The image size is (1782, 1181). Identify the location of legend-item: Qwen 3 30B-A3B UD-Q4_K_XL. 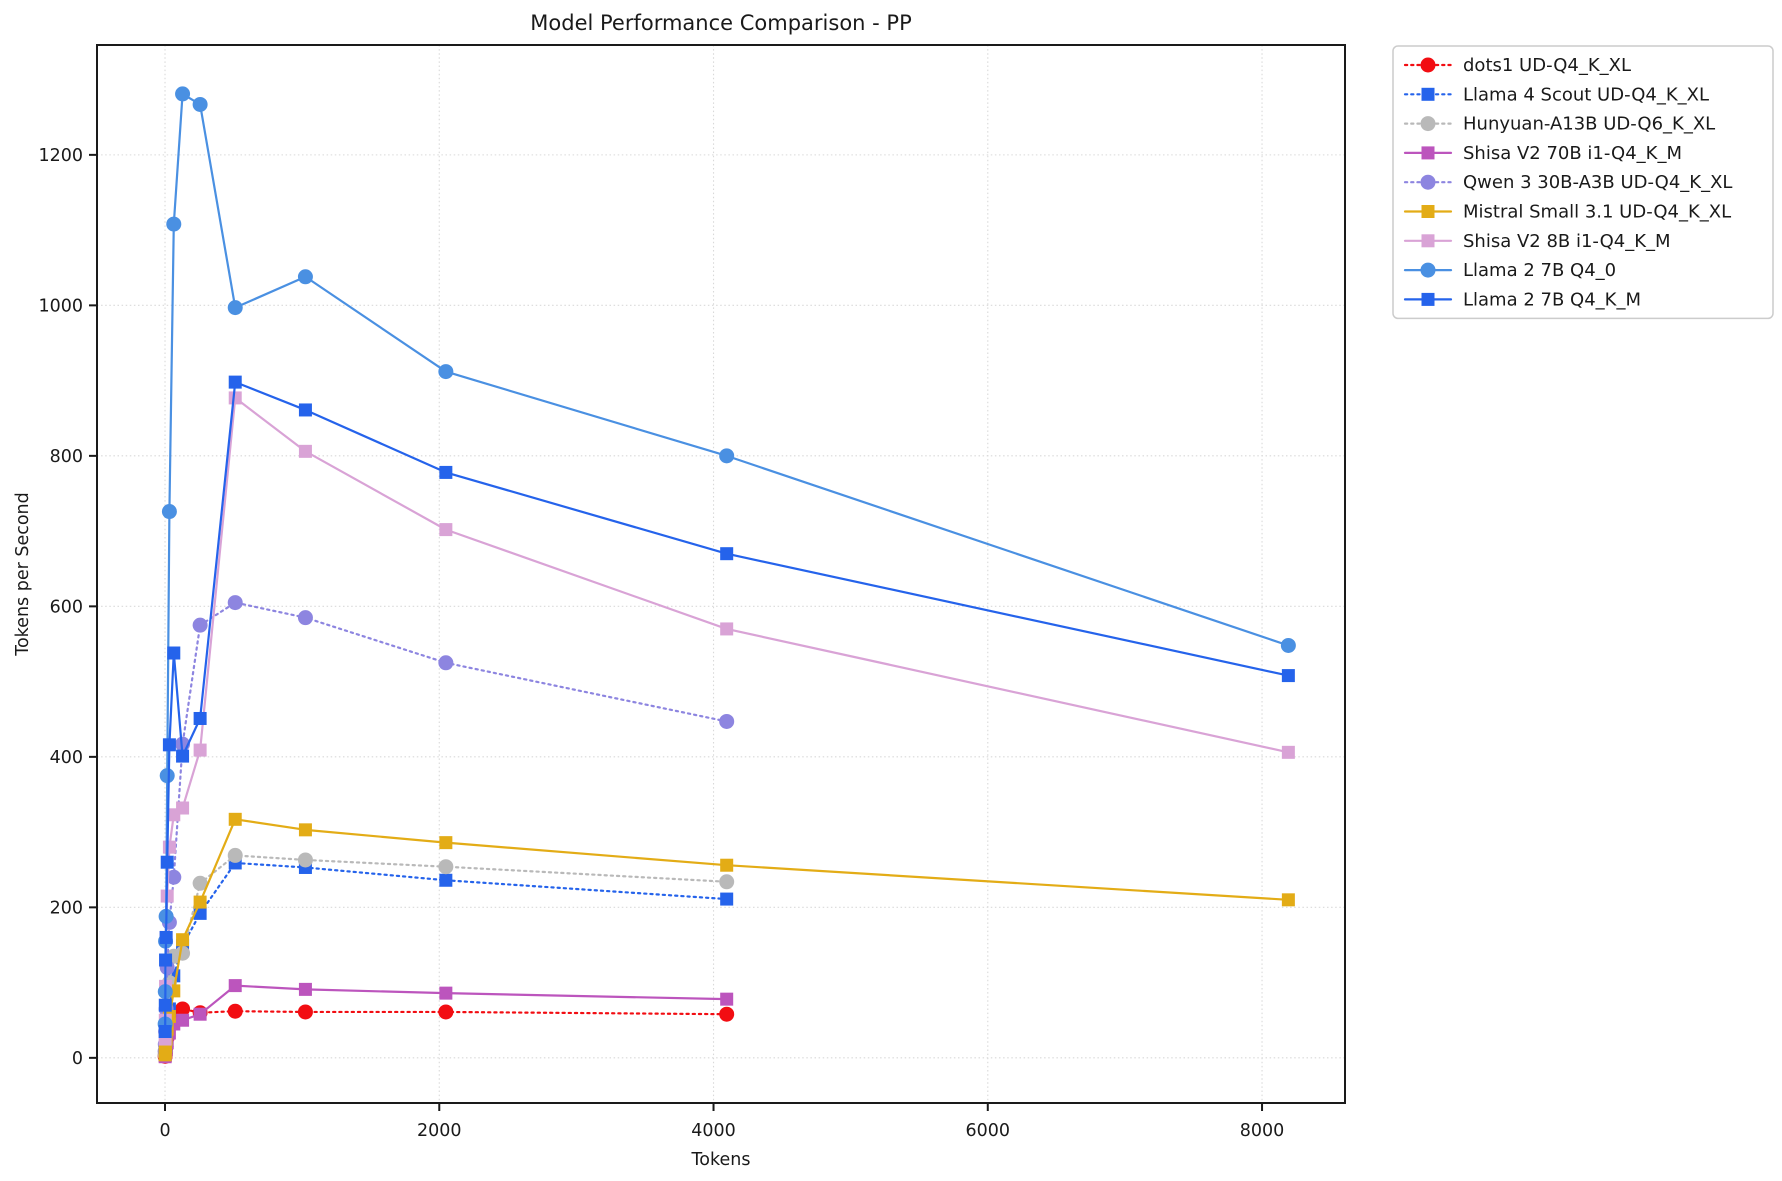
(1567, 182).